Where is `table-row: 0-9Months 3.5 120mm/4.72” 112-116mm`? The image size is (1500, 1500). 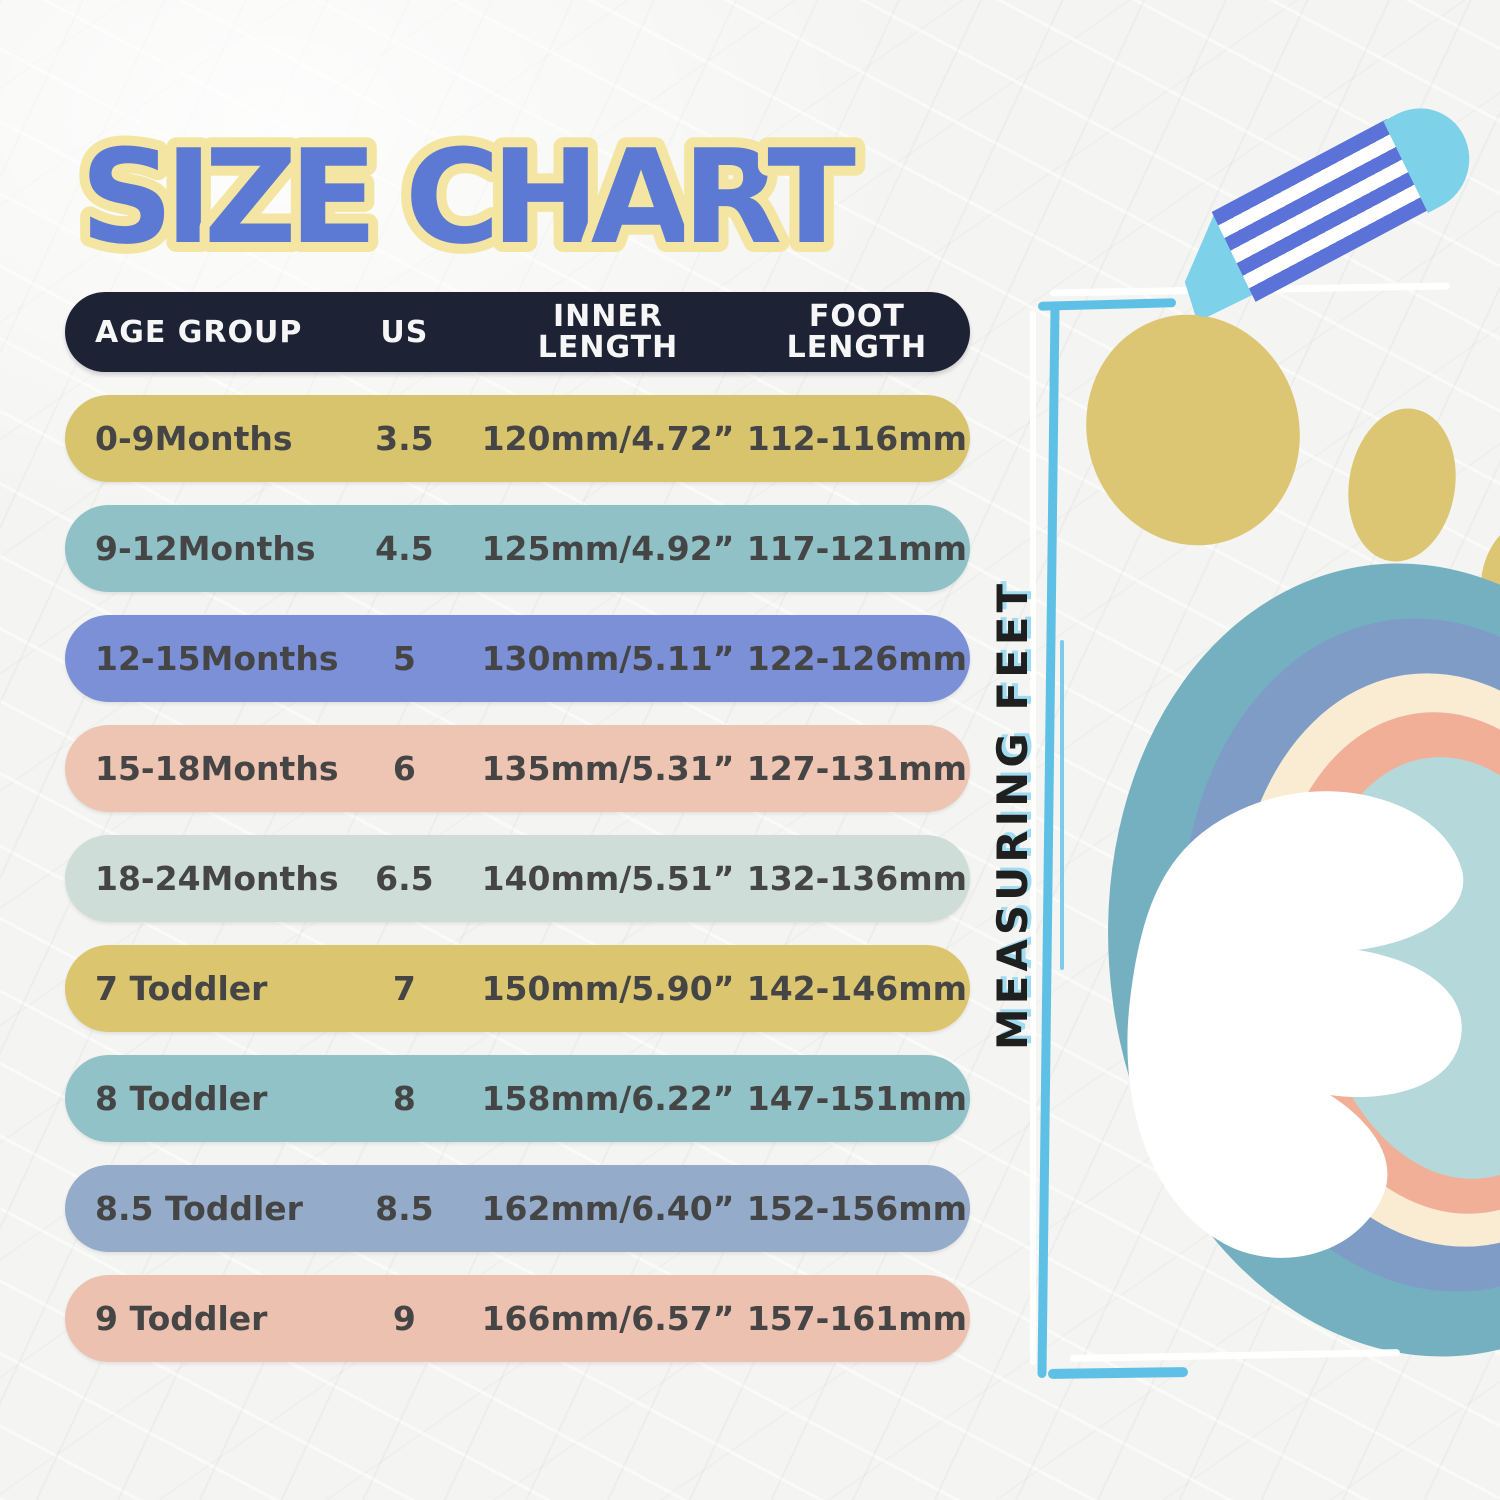
table-row: 0-9Months 3.5 120mm/4.72” 112-116mm is located at coordinates (517, 438).